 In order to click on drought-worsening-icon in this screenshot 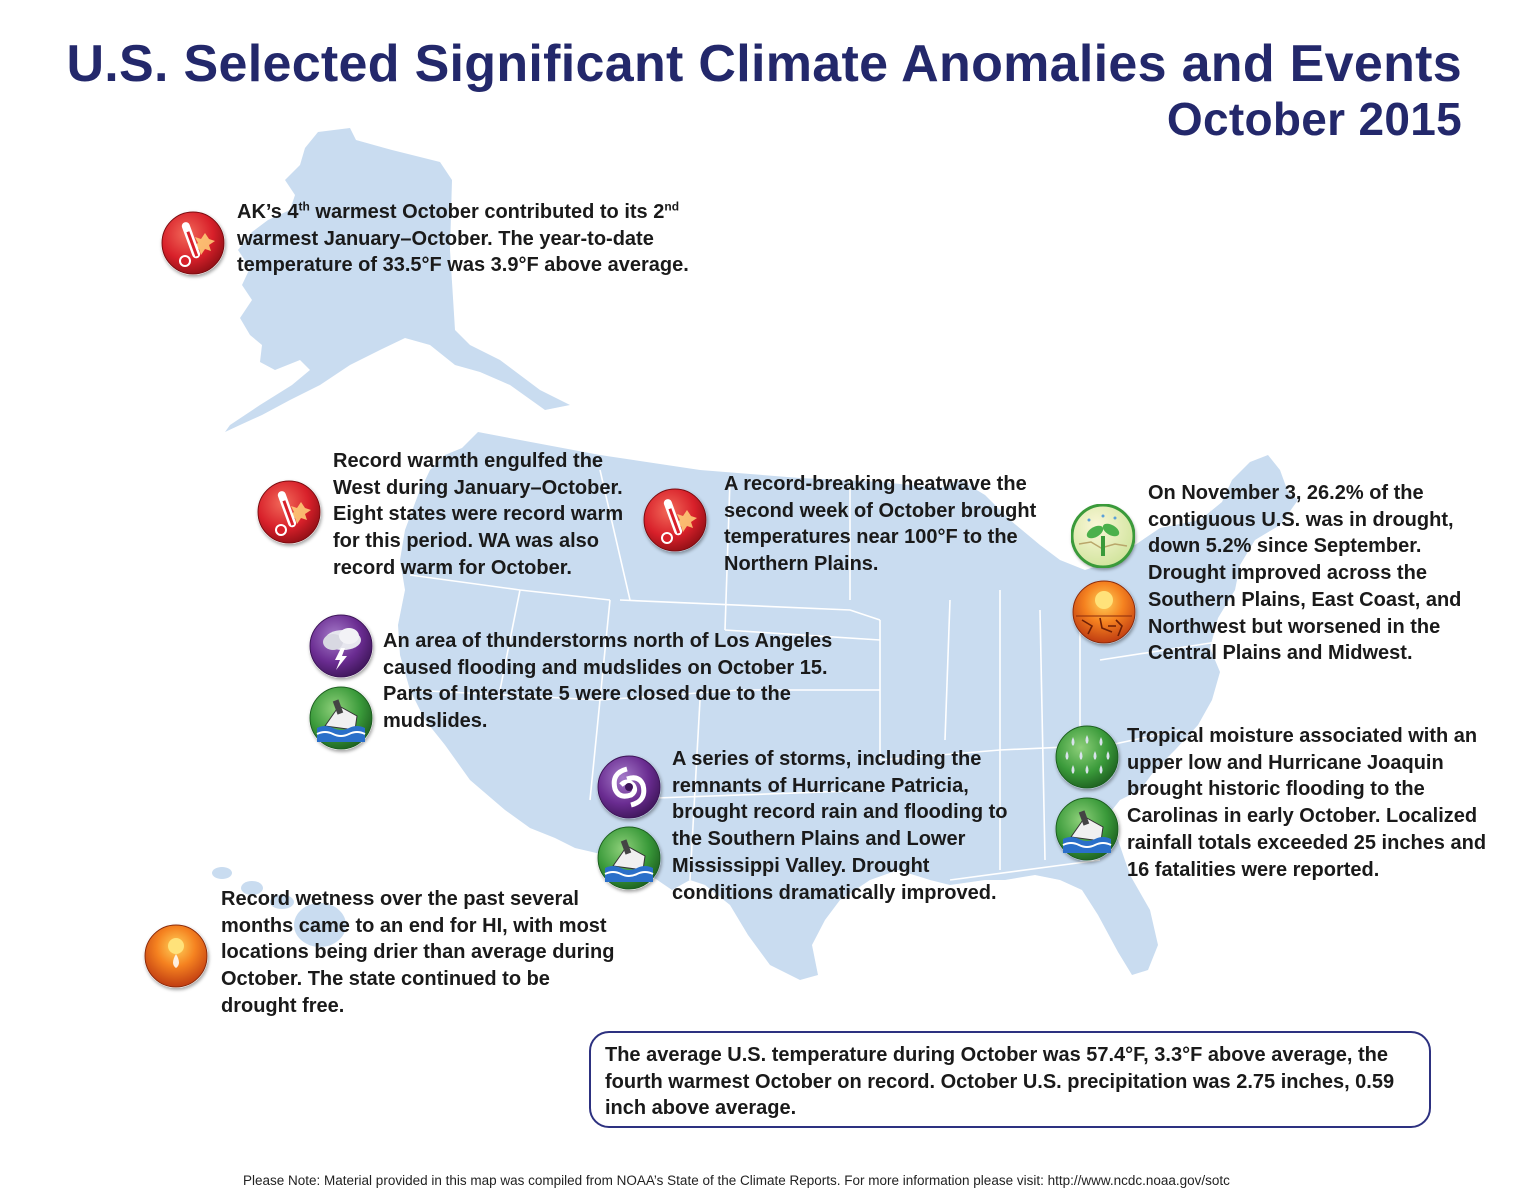, I will do `click(1104, 612)`.